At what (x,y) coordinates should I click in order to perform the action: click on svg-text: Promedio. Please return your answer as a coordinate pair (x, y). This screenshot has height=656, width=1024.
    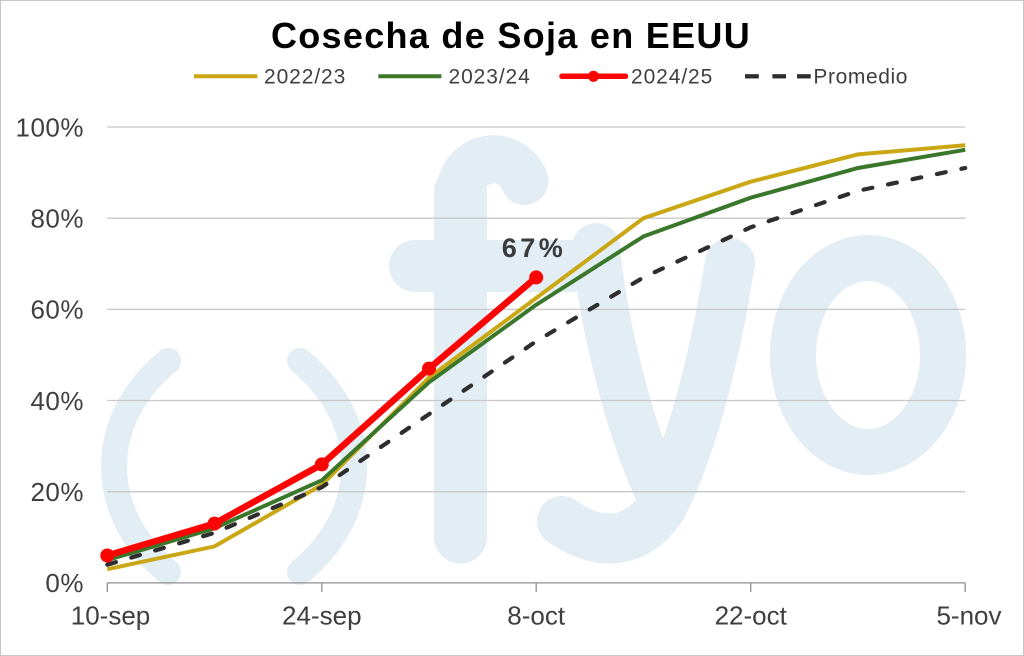
    Looking at the image, I should click on (860, 77).